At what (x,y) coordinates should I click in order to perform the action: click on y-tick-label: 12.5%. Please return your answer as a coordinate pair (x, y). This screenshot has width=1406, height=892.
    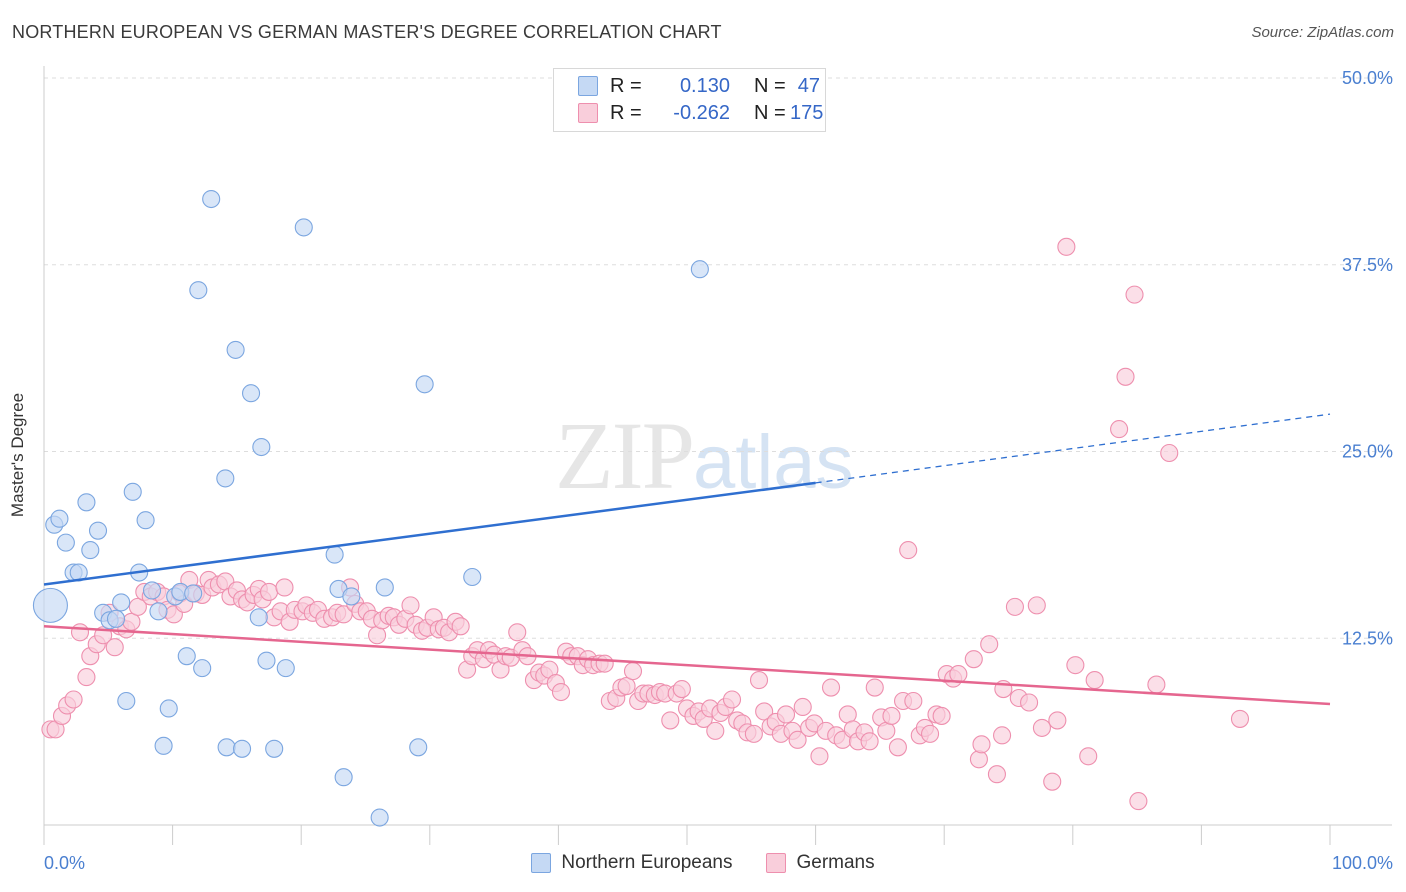
    Looking at the image, I should click on (1367, 638).